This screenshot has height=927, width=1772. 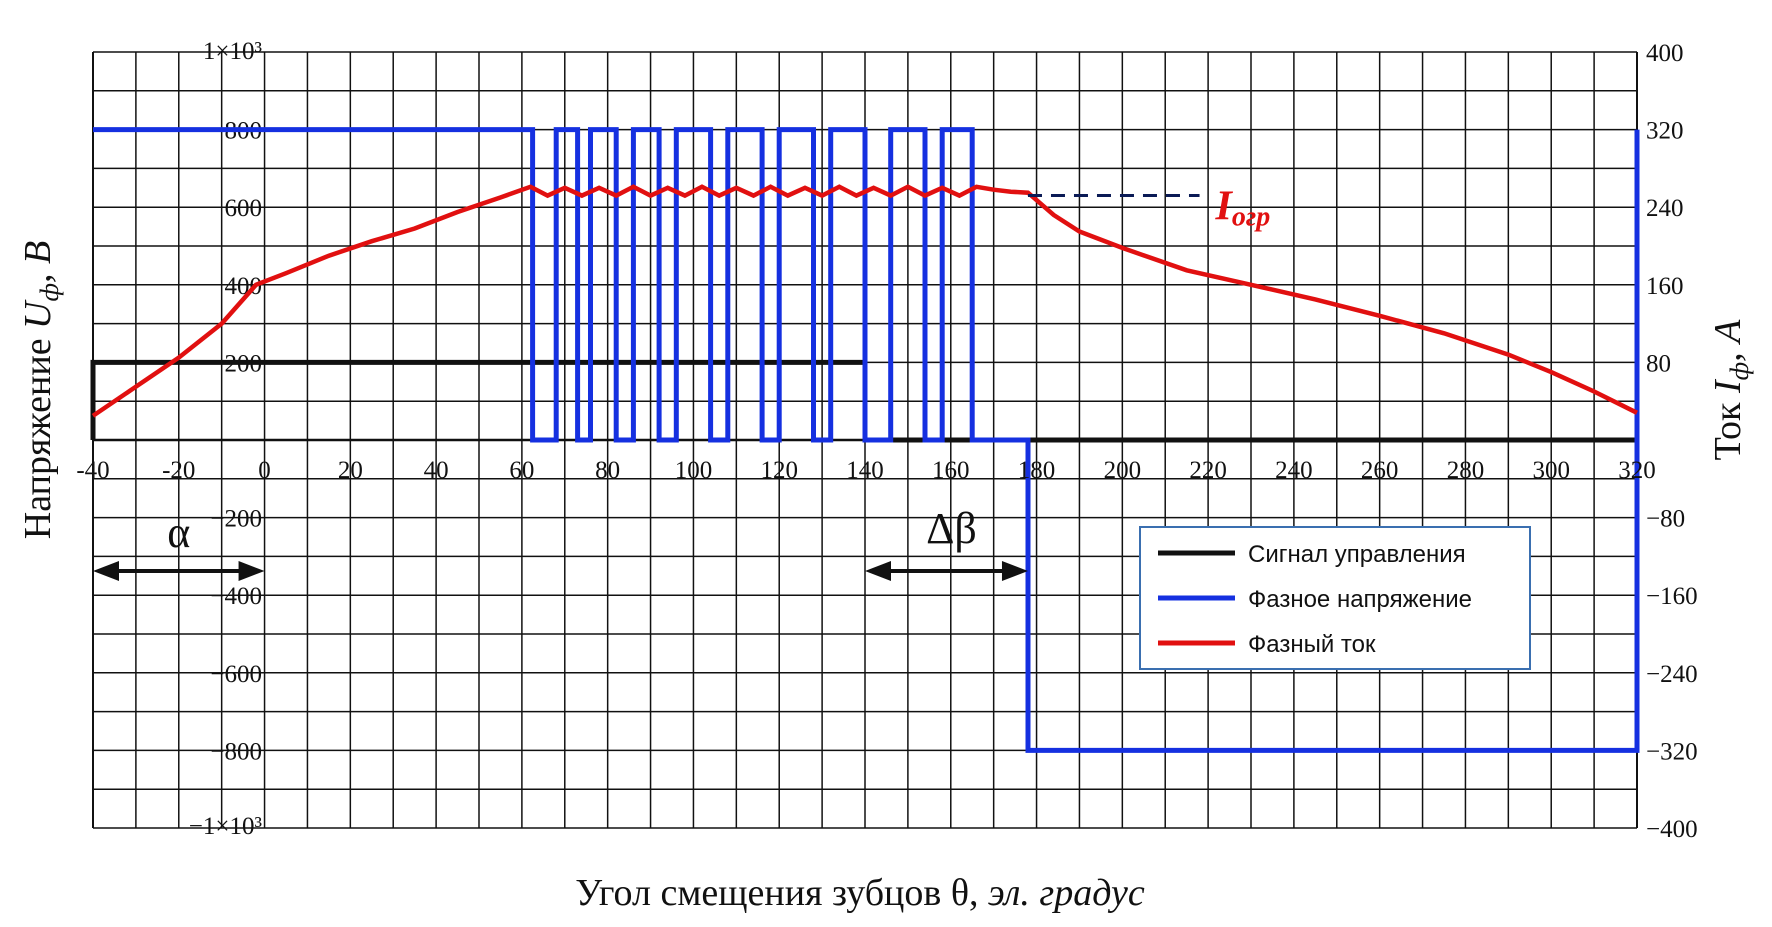 I want to click on y-right-tick-label: −240, so click(x=1672, y=674).